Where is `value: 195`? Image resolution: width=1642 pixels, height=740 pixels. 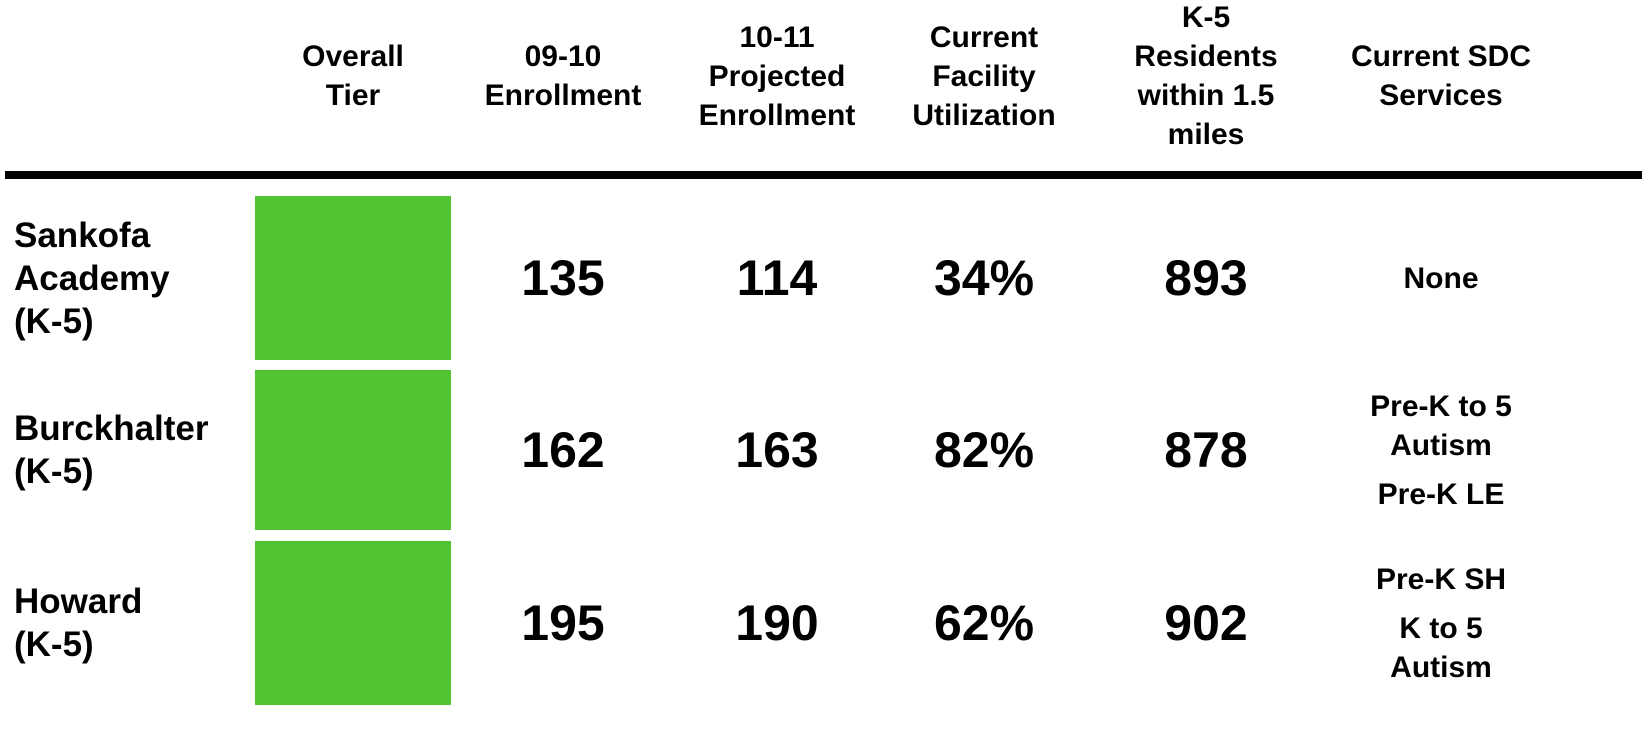
value: 195 is located at coordinates (563, 623).